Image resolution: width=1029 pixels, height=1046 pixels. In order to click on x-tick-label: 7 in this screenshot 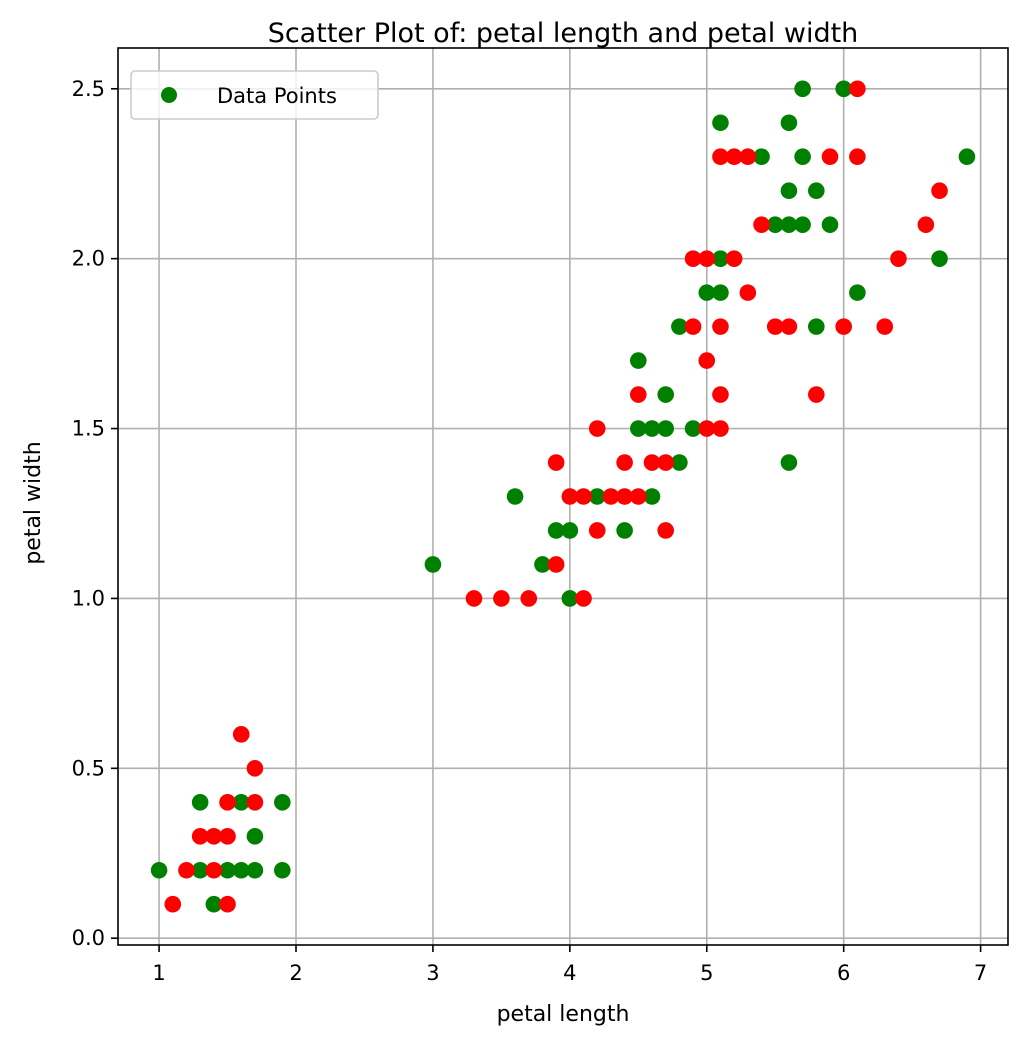, I will do `click(980, 973)`.